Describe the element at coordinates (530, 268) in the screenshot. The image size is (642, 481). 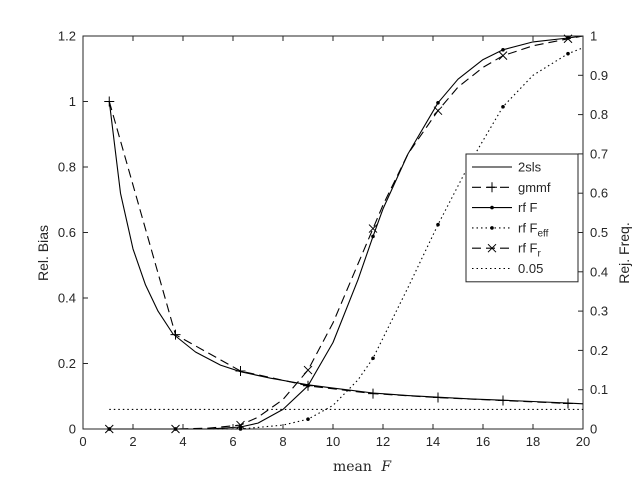
I see `legend-label: 0.05` at that location.